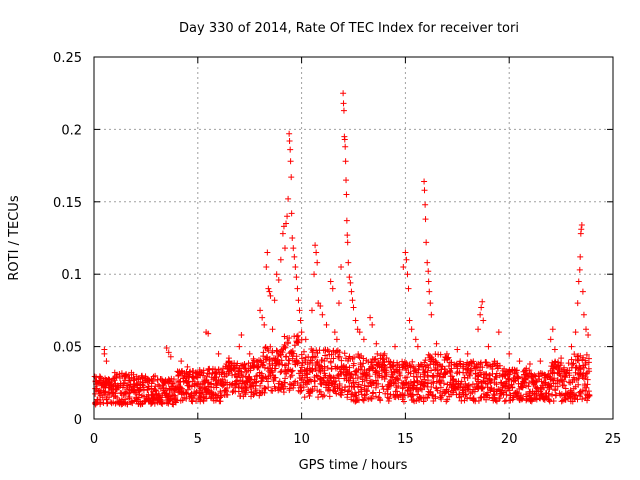 The height and width of the screenshot is (480, 640). Describe the element at coordinates (78, 420) in the screenshot. I see `y-tick-label: 0` at that location.